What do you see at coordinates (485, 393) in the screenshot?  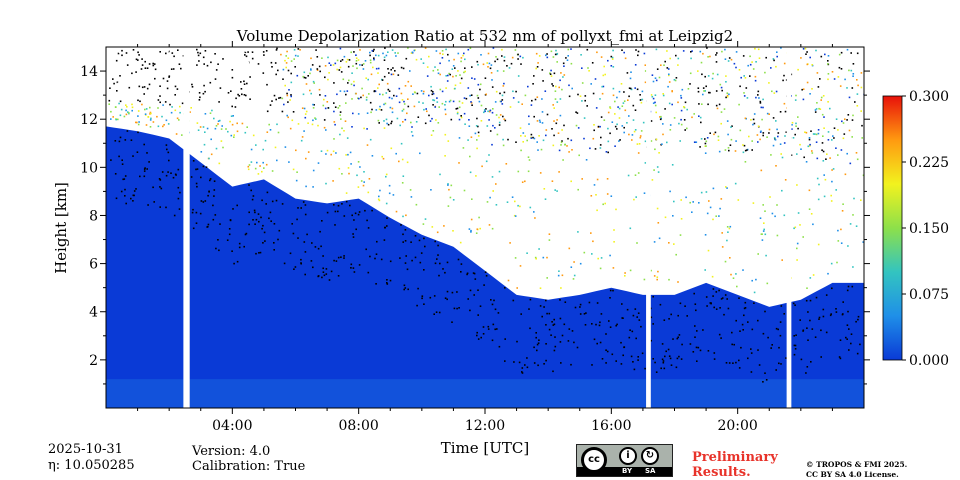 I see `surface-layer` at bounding box center [485, 393].